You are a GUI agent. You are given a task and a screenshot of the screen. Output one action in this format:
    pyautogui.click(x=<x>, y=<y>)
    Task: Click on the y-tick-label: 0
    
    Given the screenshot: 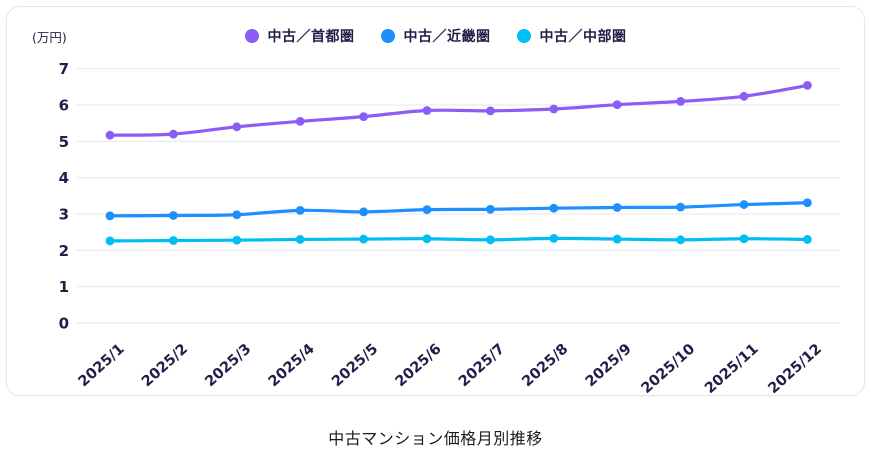 What is the action you would take?
    pyautogui.click(x=64, y=324)
    